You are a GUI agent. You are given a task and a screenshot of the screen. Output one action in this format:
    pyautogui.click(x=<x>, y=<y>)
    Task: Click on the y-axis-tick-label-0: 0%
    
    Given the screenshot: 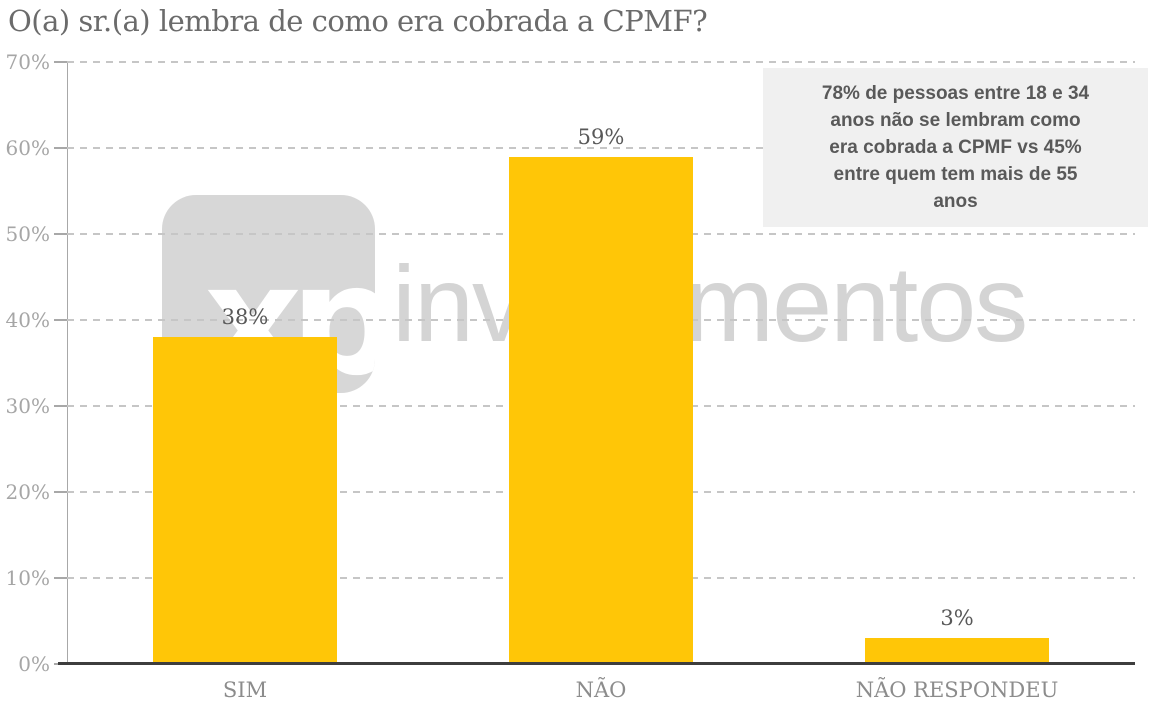 What is the action you would take?
    pyautogui.click(x=34, y=664)
    